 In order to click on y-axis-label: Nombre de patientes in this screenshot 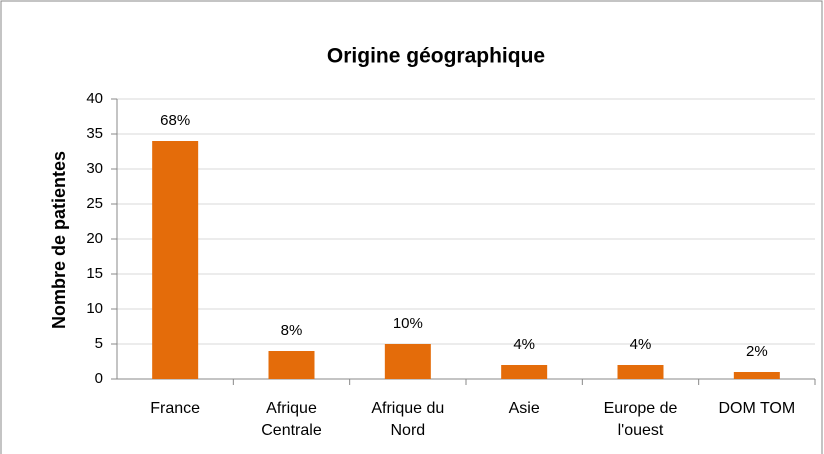, I will do `click(59, 240)`.